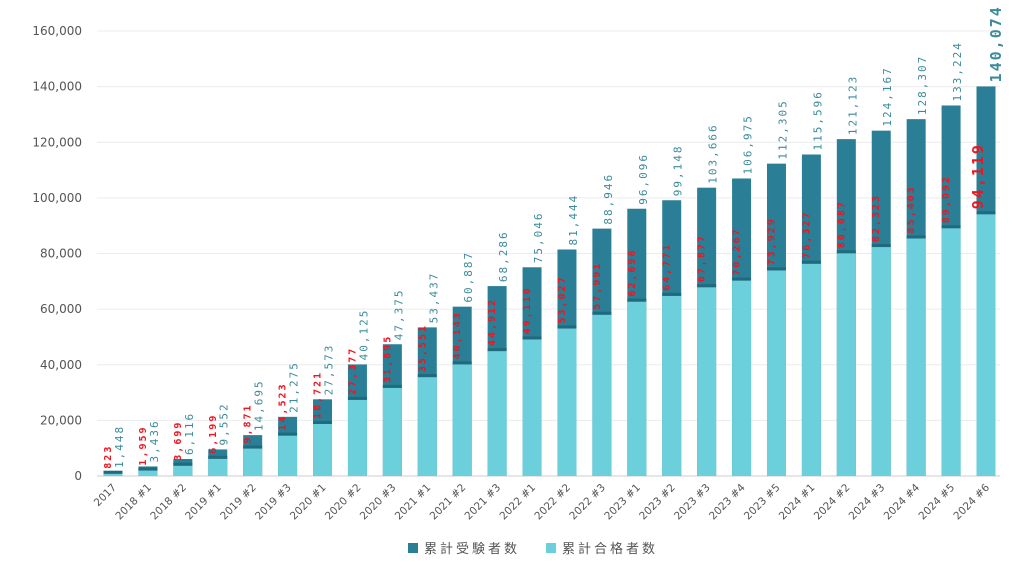  Describe the element at coordinates (283, 406) in the screenshot. I see `passers-label: 14,523` at that location.